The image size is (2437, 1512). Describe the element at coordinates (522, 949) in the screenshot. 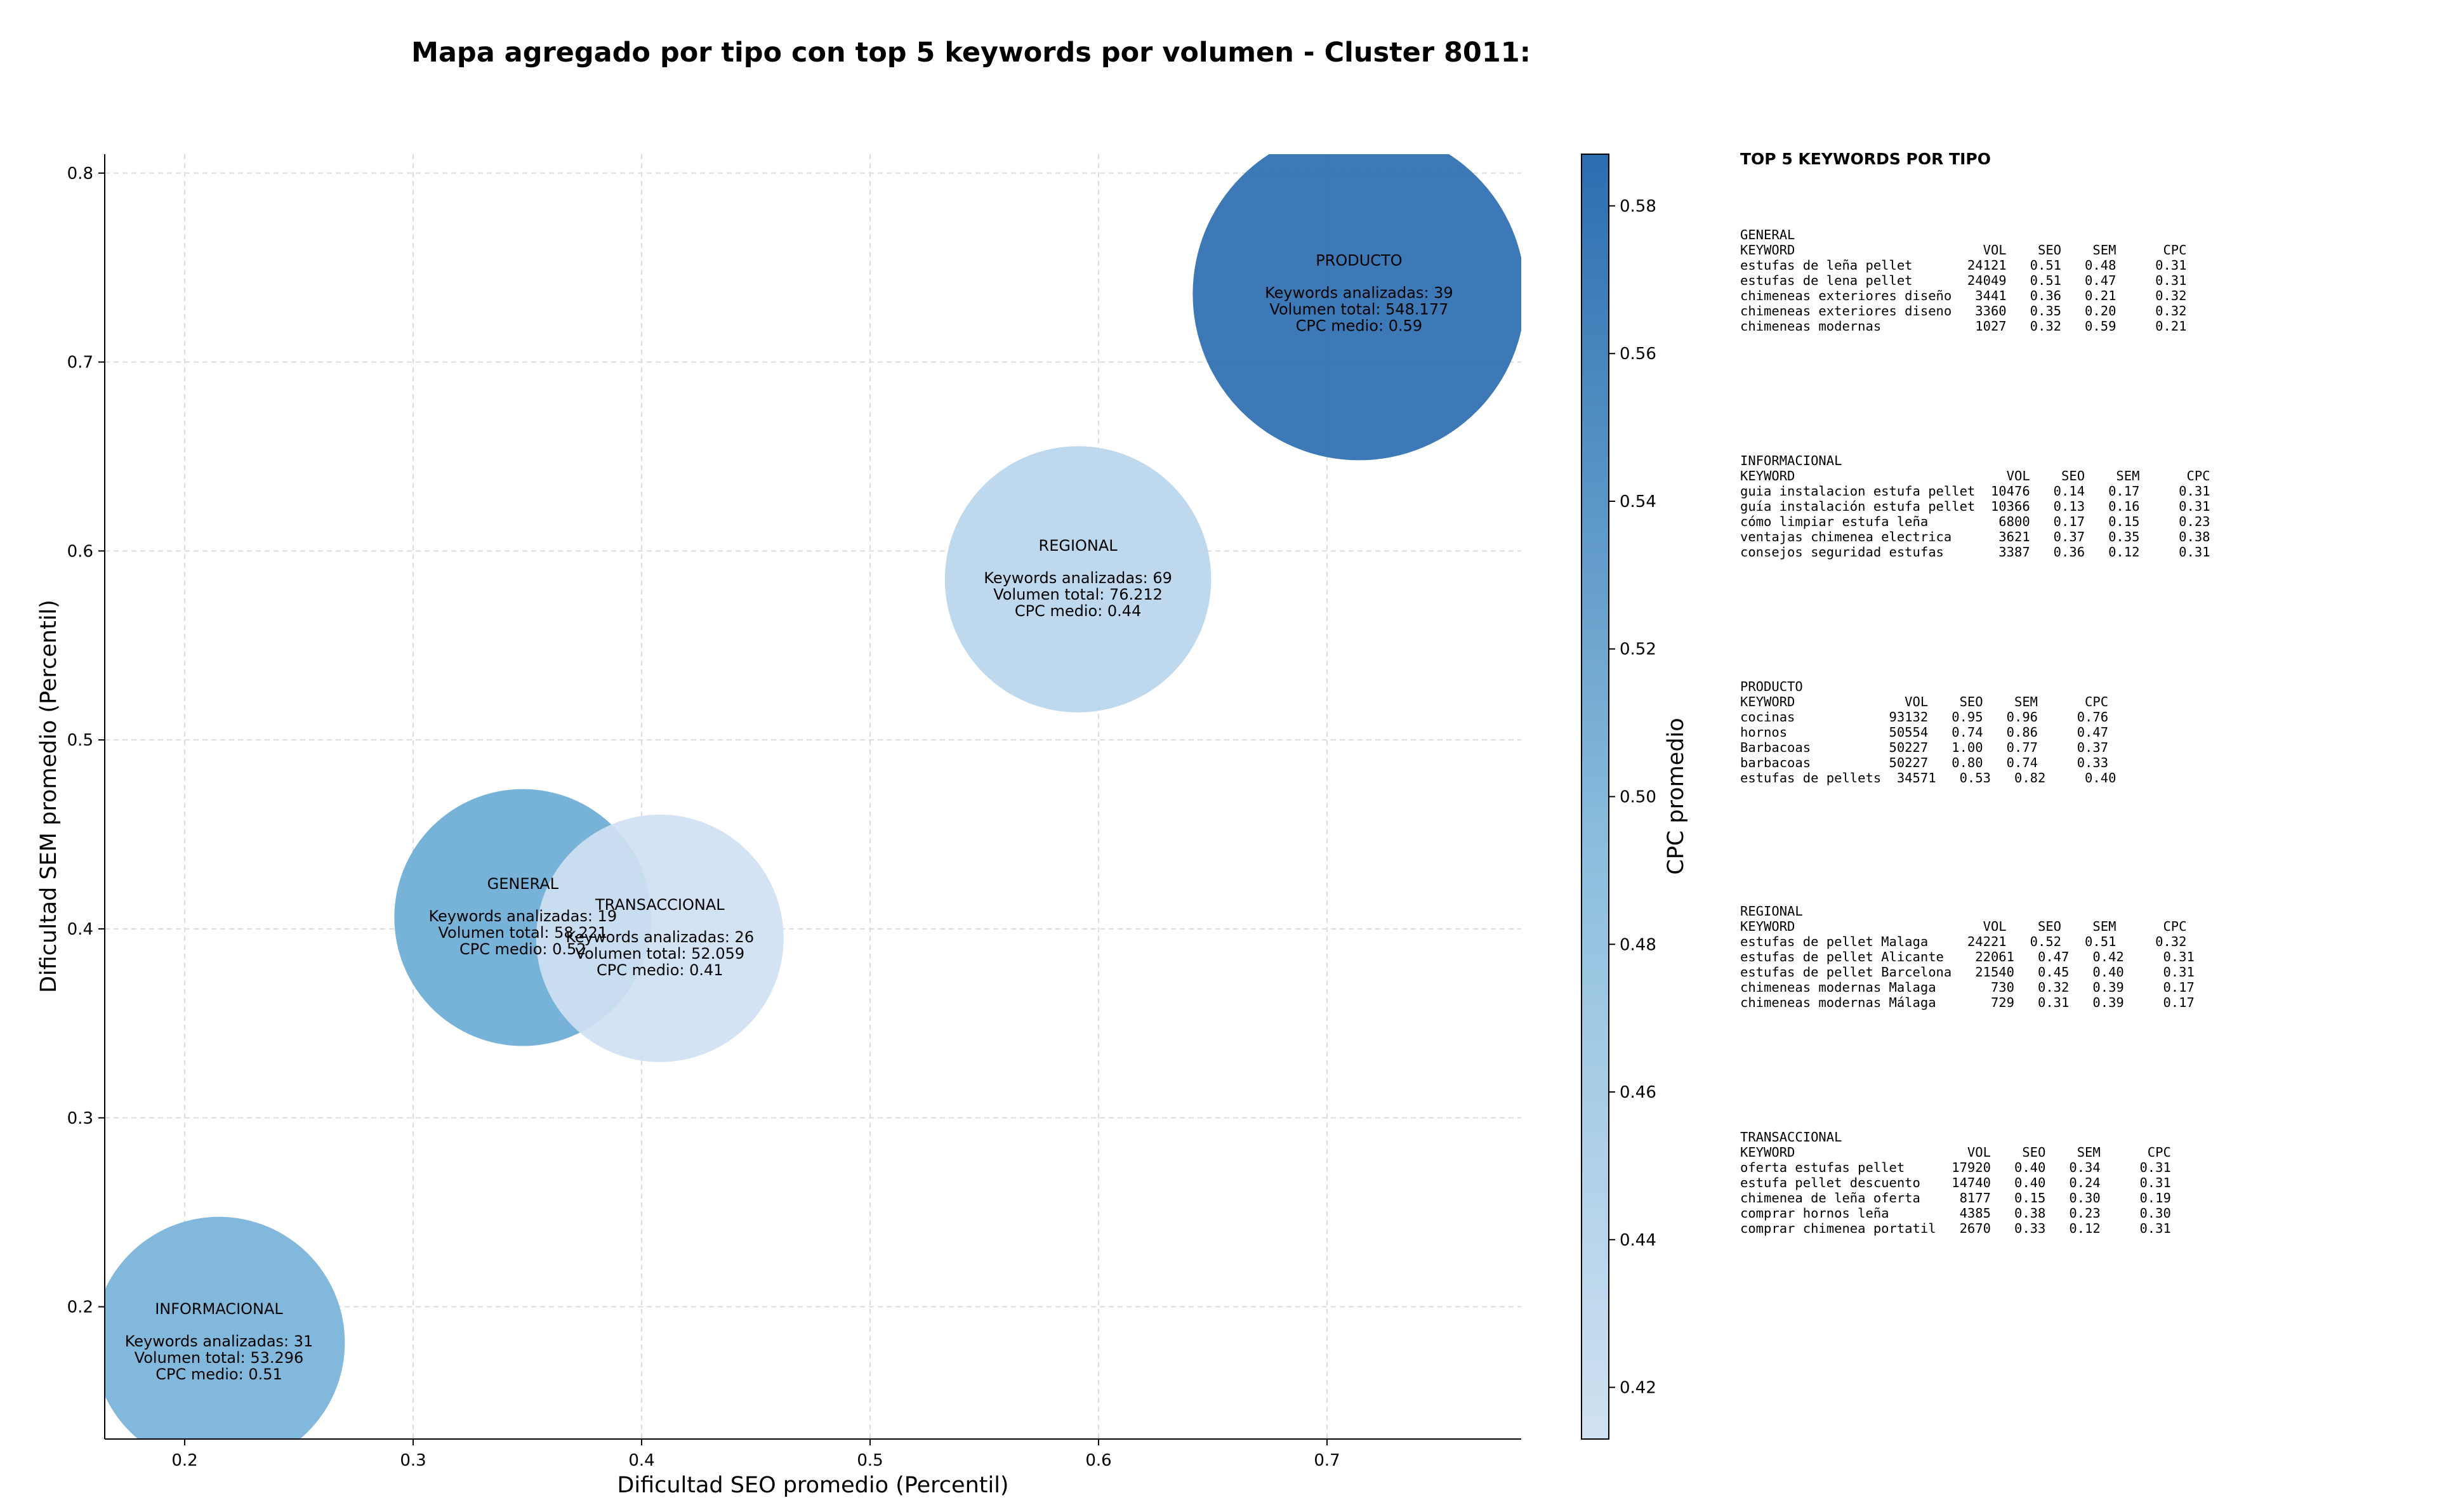

I see `bubble-label-line: CPC medio: 0.52` at that location.